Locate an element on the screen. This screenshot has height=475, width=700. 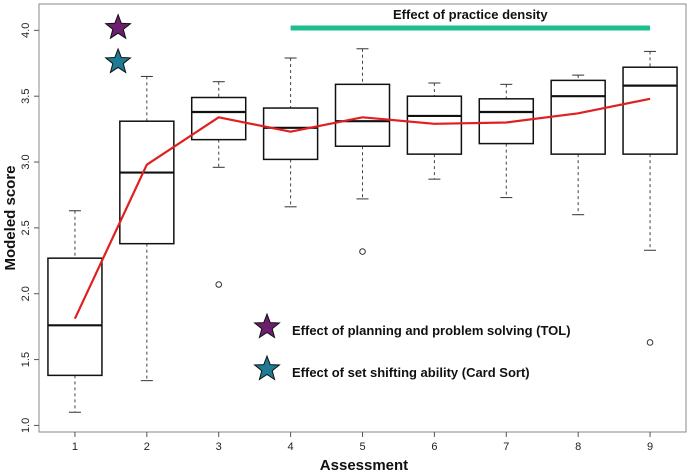
x-axis-title: Assessment is located at coordinates (364, 465).